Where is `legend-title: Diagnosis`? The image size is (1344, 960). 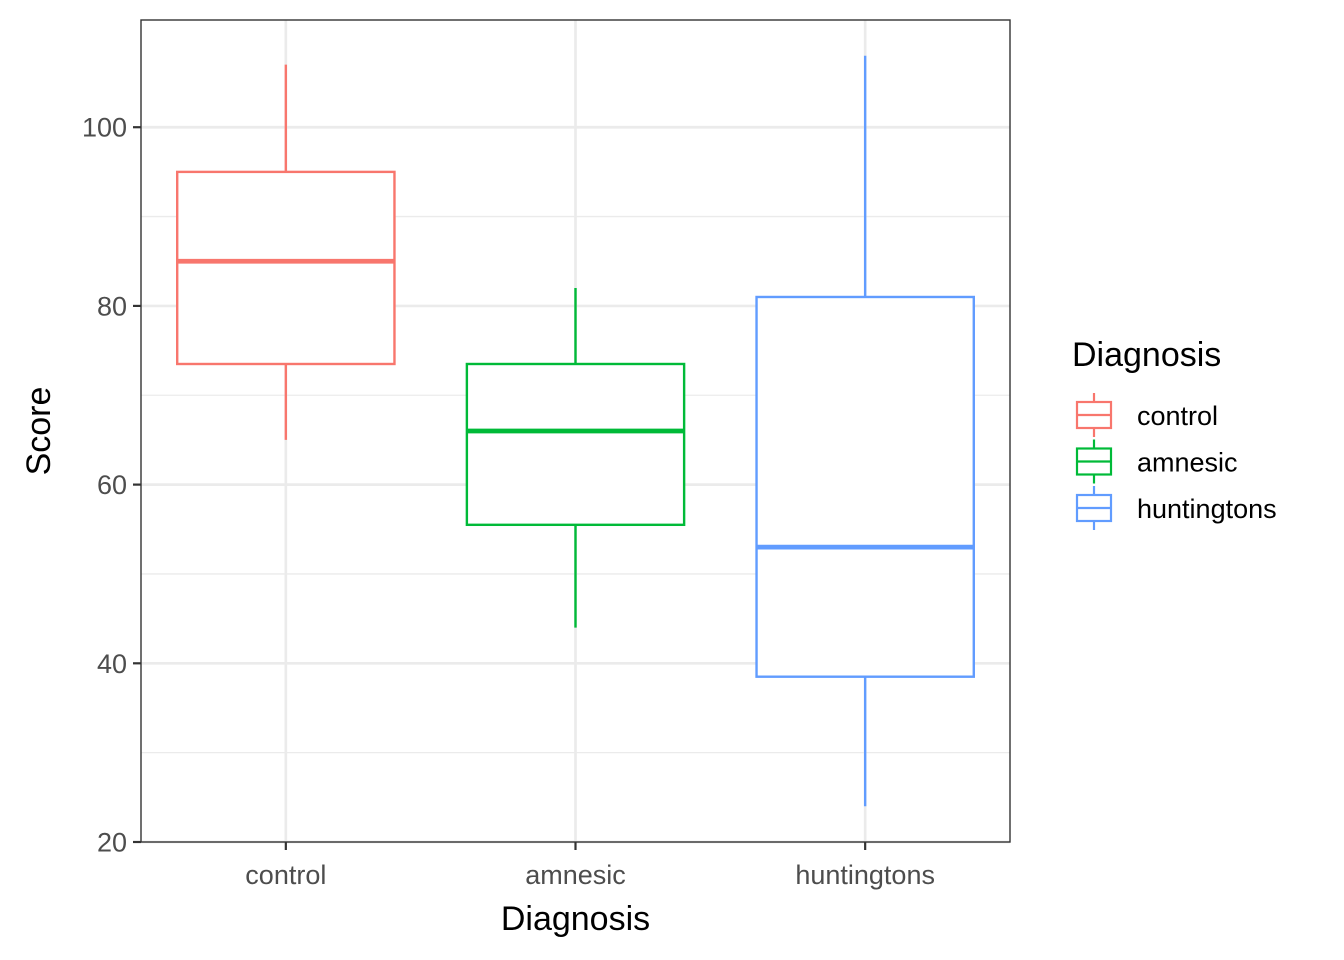
legend-title: Diagnosis is located at coordinates (1146, 355).